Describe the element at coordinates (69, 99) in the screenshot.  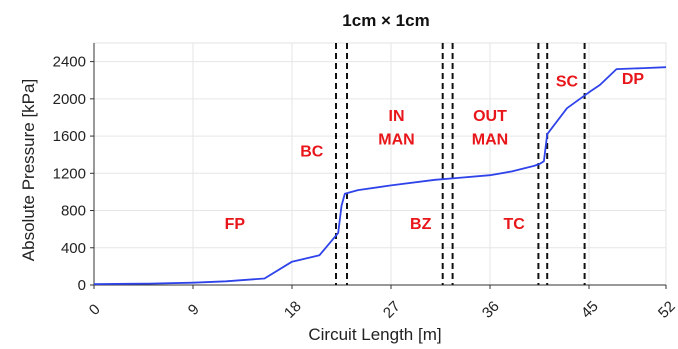
I see `y-tick-label: 2000` at that location.